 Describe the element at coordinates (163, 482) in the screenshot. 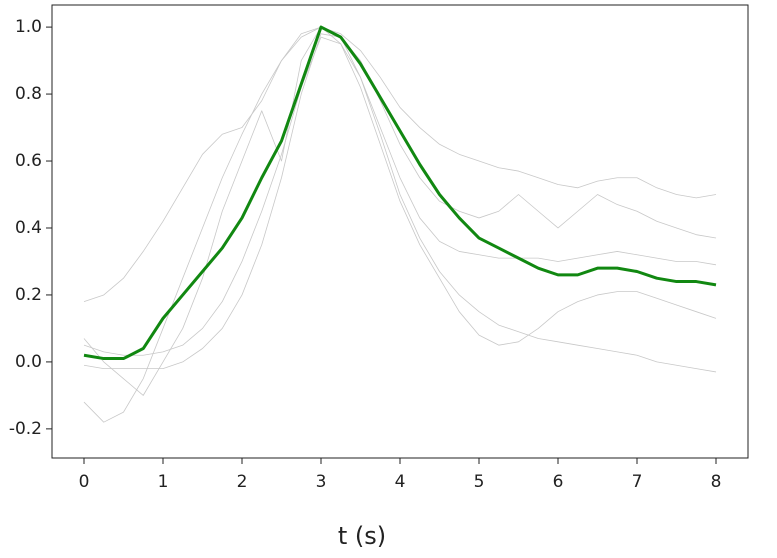

I see `x-tick-label: 1` at that location.